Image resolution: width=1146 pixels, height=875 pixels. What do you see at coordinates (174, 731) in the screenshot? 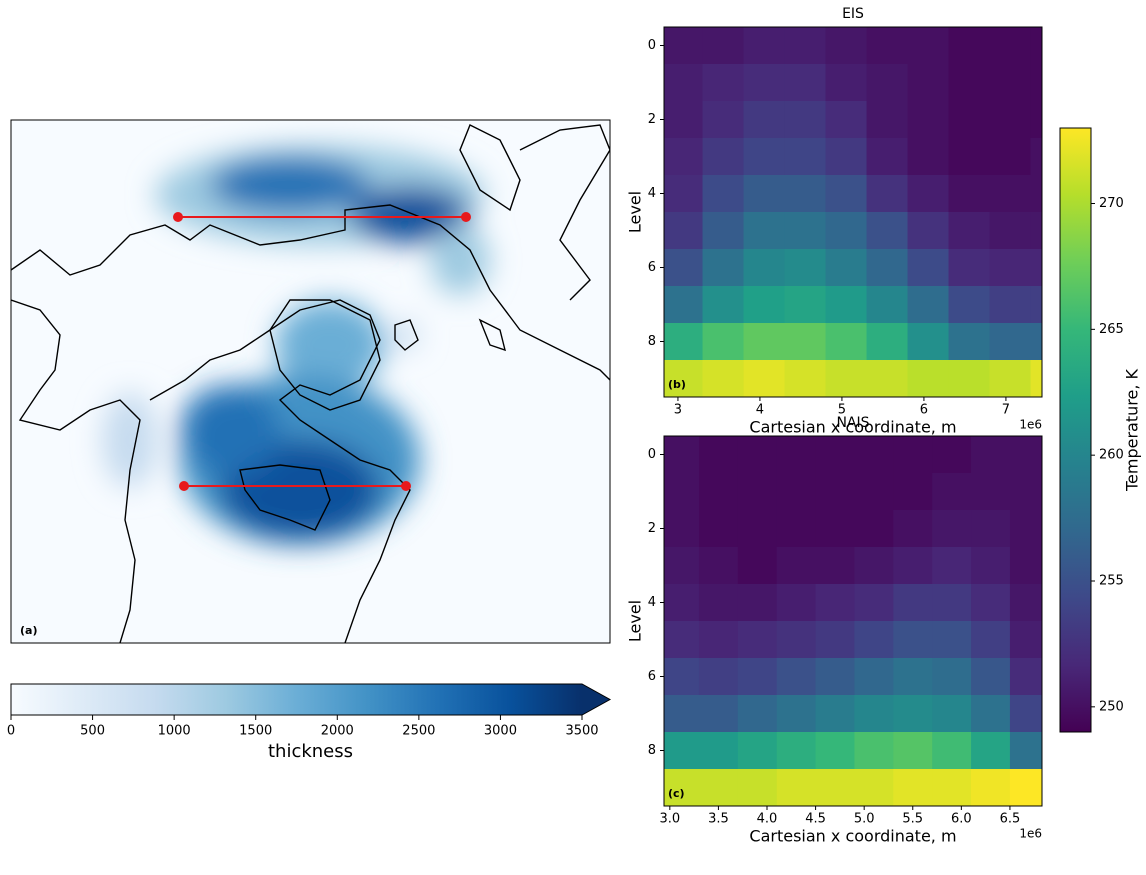
I see `colorbar-tick-label: 1000` at bounding box center [174, 731].